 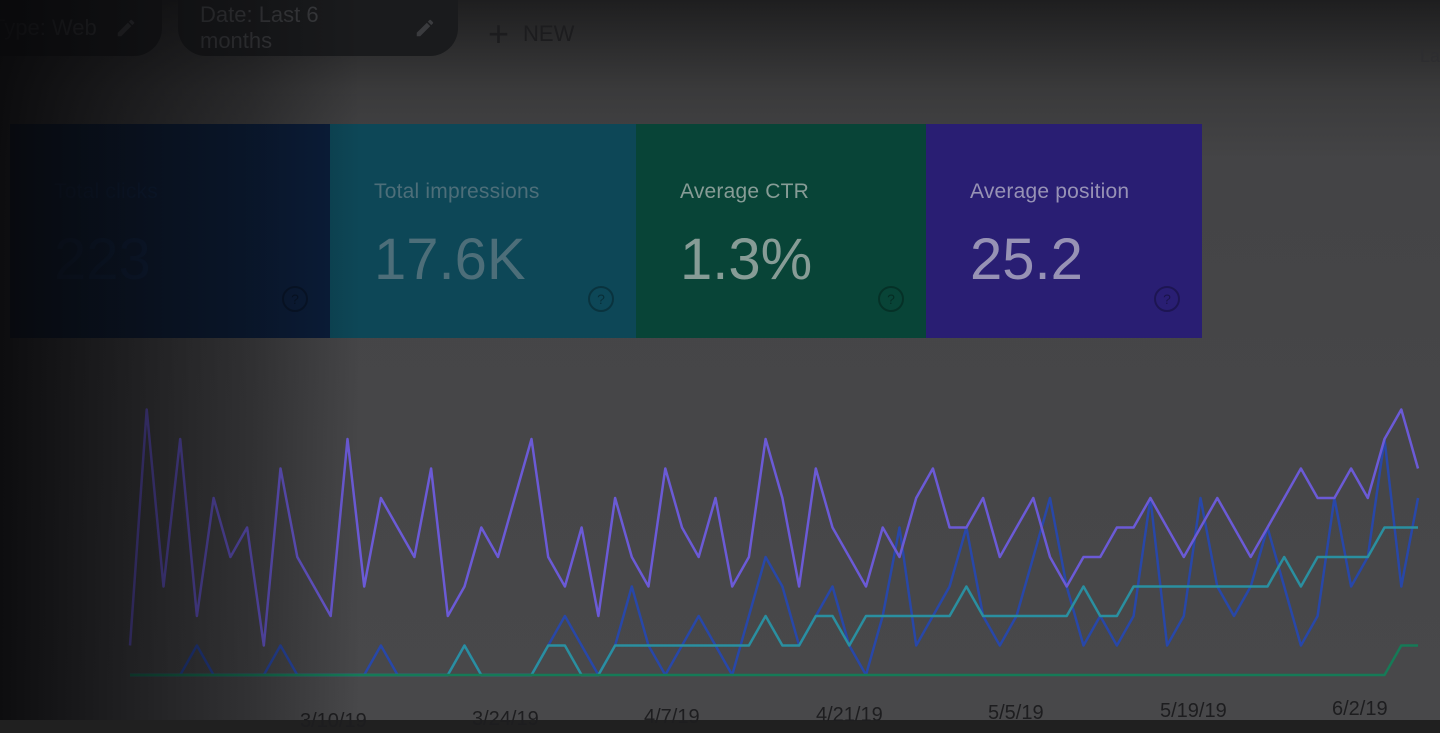 What do you see at coordinates (48, 27) in the screenshot?
I see `type-filter-label: Type: Web` at bounding box center [48, 27].